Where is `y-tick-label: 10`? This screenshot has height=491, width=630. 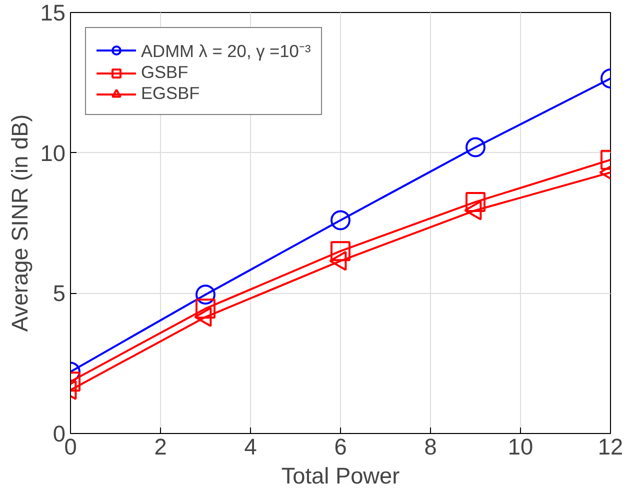 y-tick-label: 10 is located at coordinates (53, 153).